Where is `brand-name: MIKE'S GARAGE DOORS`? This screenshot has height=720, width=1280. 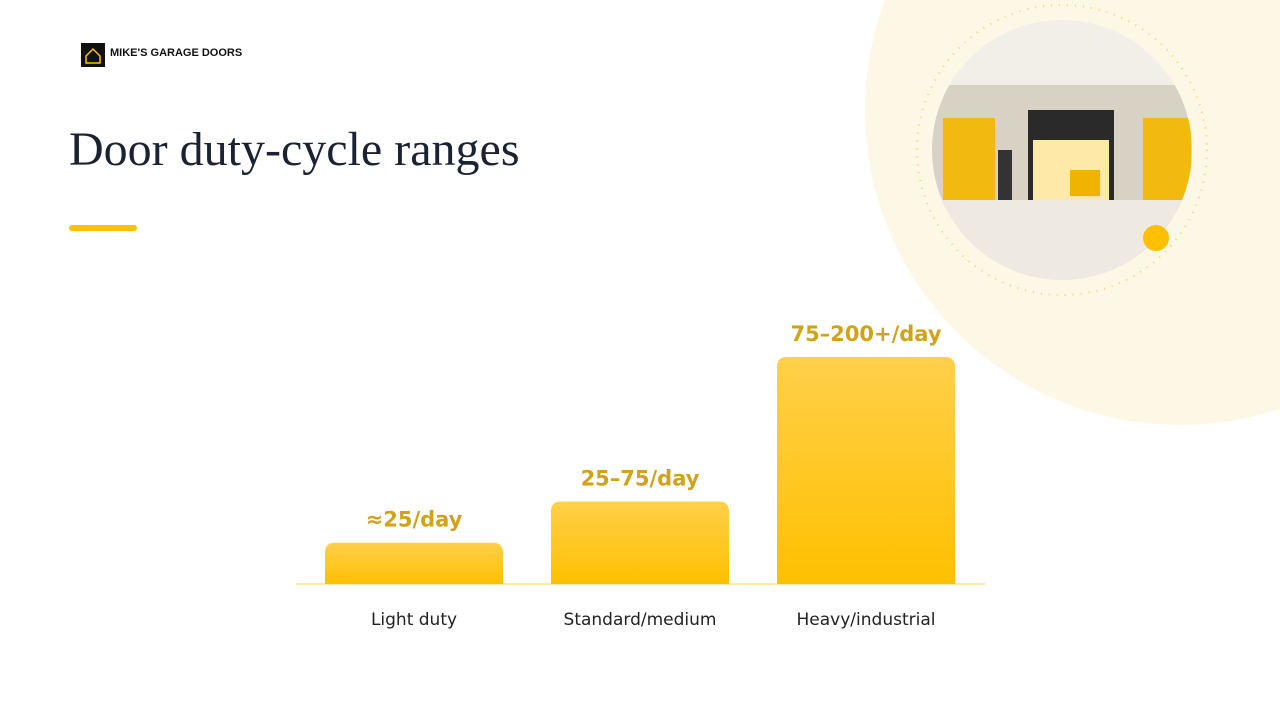 brand-name: MIKE'S GARAGE DOORS is located at coordinates (176, 53).